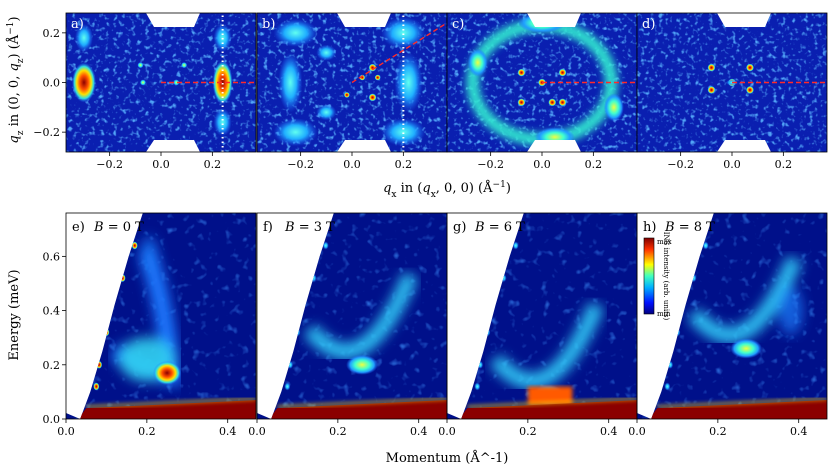  Describe the element at coordinates (458, 24) in the screenshot. I see `panel-label: c)` at that location.